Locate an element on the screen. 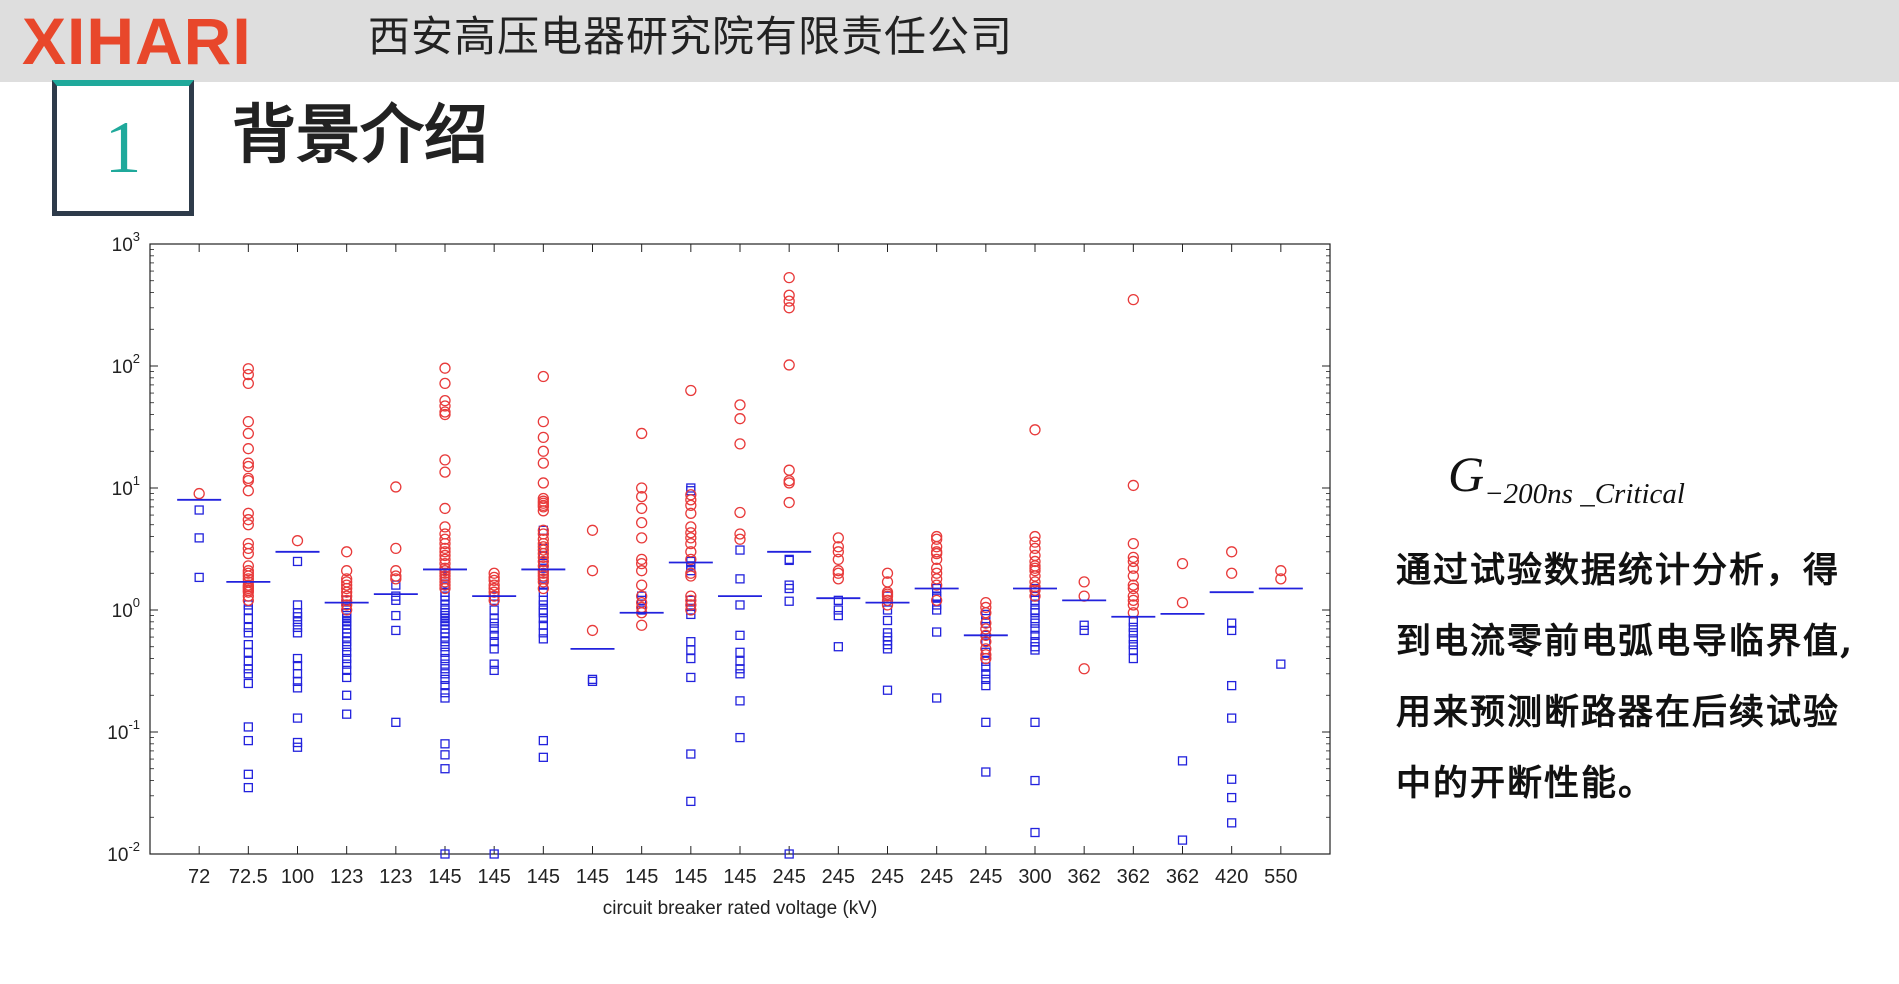  x-tick-label: 145 is located at coordinates (690, 877).